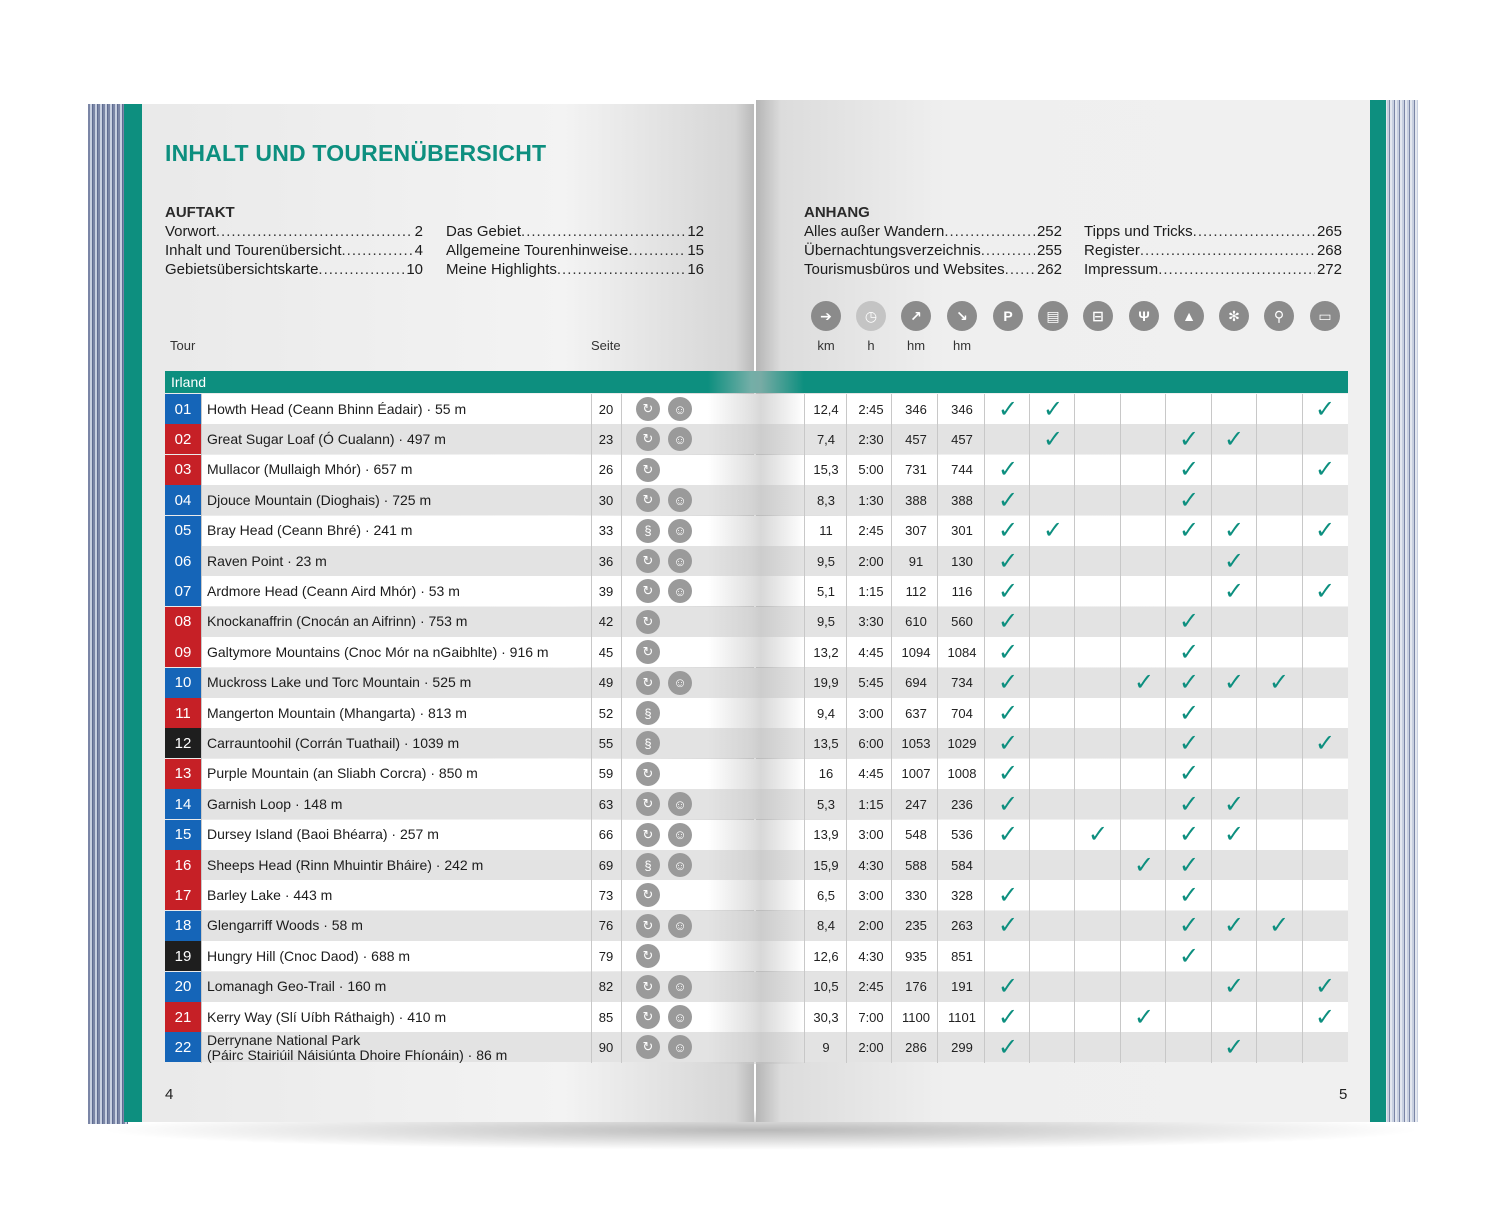 Image resolution: width=1500 pixels, height=1226 pixels. Describe the element at coordinates (323, 834) in the screenshot. I see `tour-name: Dursey Island (Baoi Bhéarra) · 257 m` at that location.